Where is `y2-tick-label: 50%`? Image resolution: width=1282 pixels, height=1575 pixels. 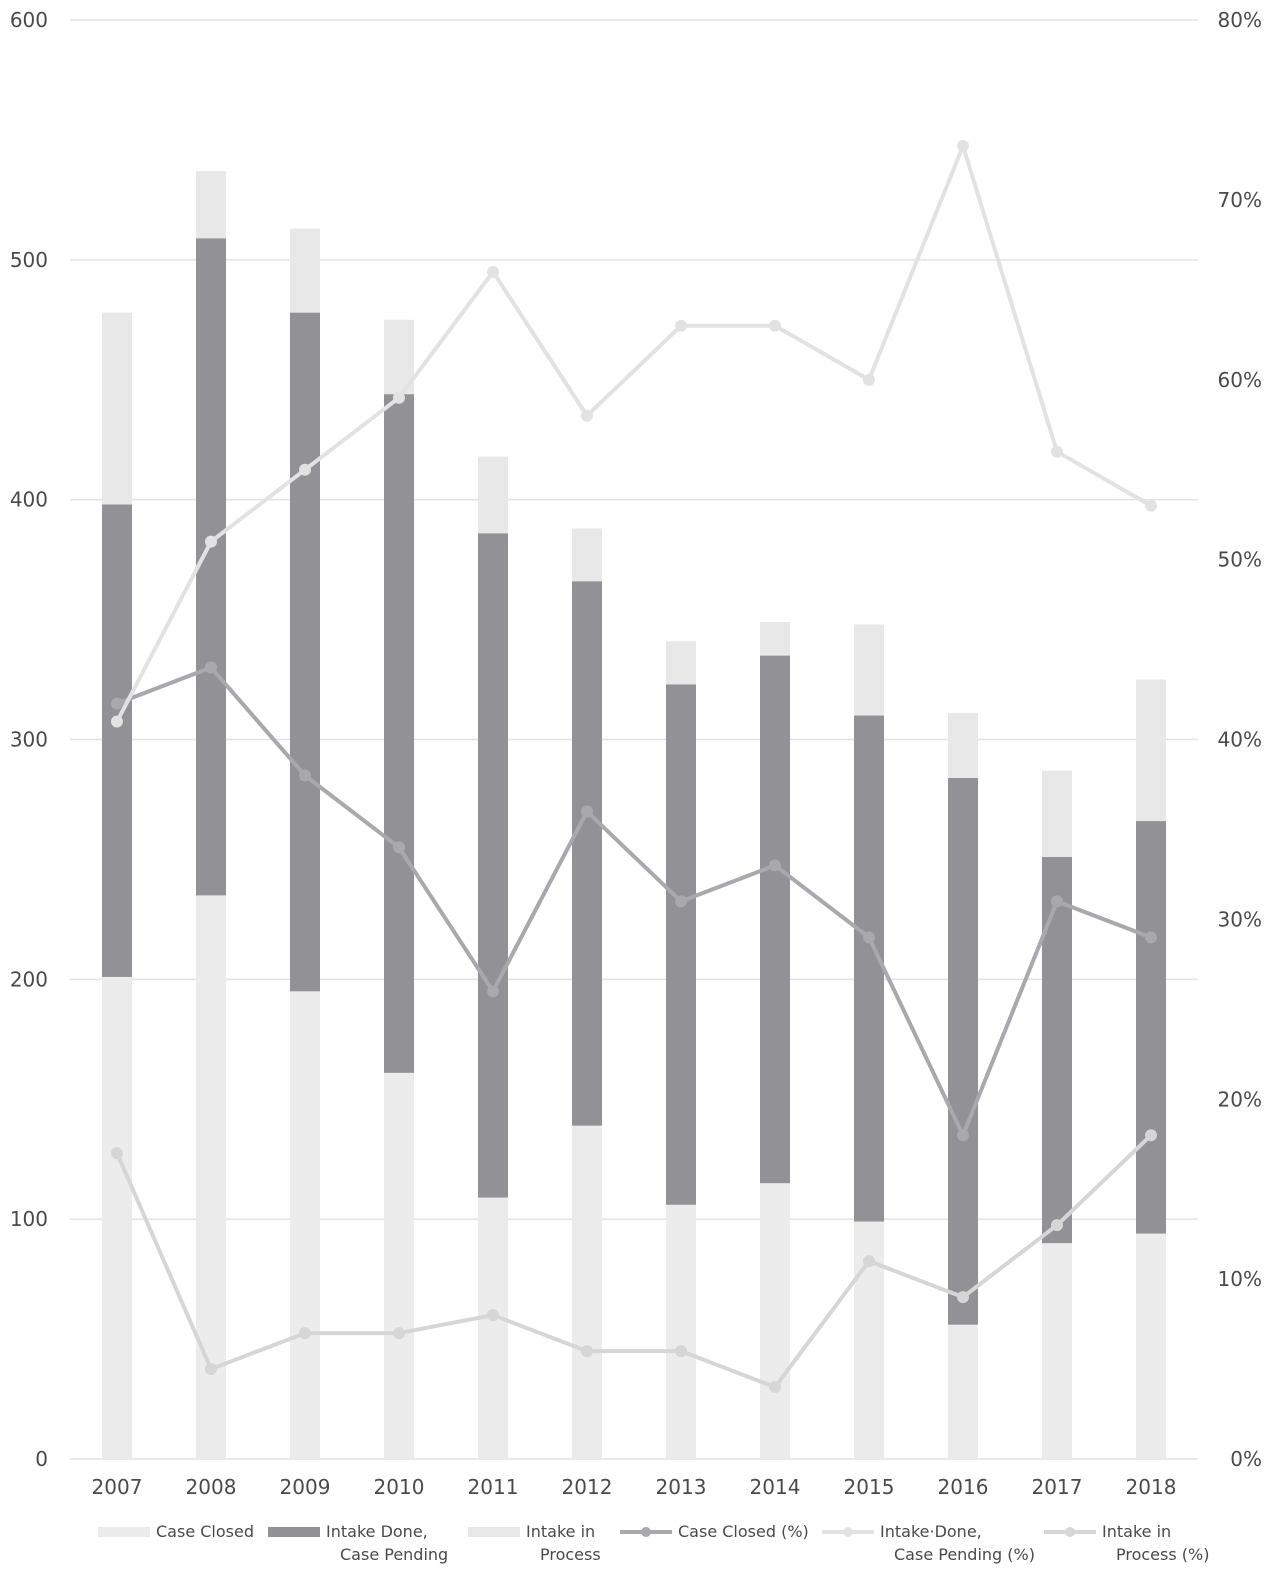
y2-tick-label: 50% is located at coordinates (1240, 560).